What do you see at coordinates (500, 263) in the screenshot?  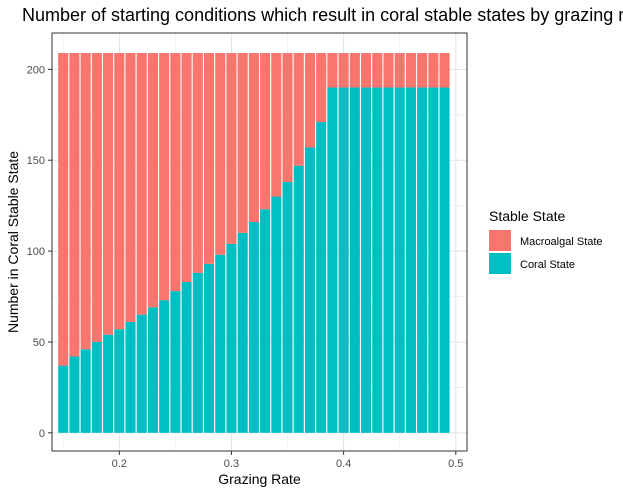 I see `legend-key-coral` at bounding box center [500, 263].